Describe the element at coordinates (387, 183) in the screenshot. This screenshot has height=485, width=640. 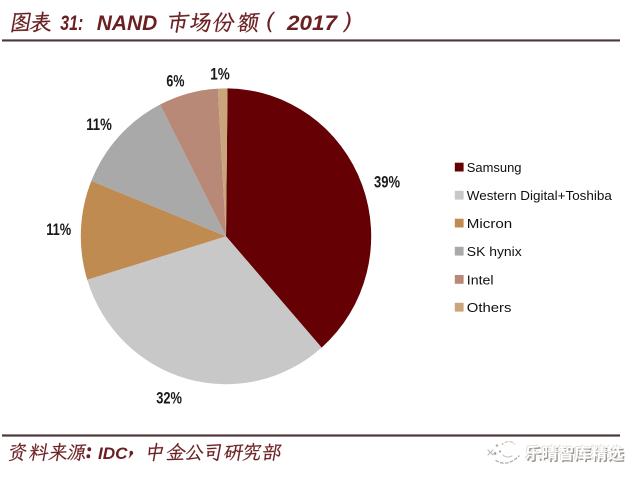
I see `svg-text: 39%` at that location.